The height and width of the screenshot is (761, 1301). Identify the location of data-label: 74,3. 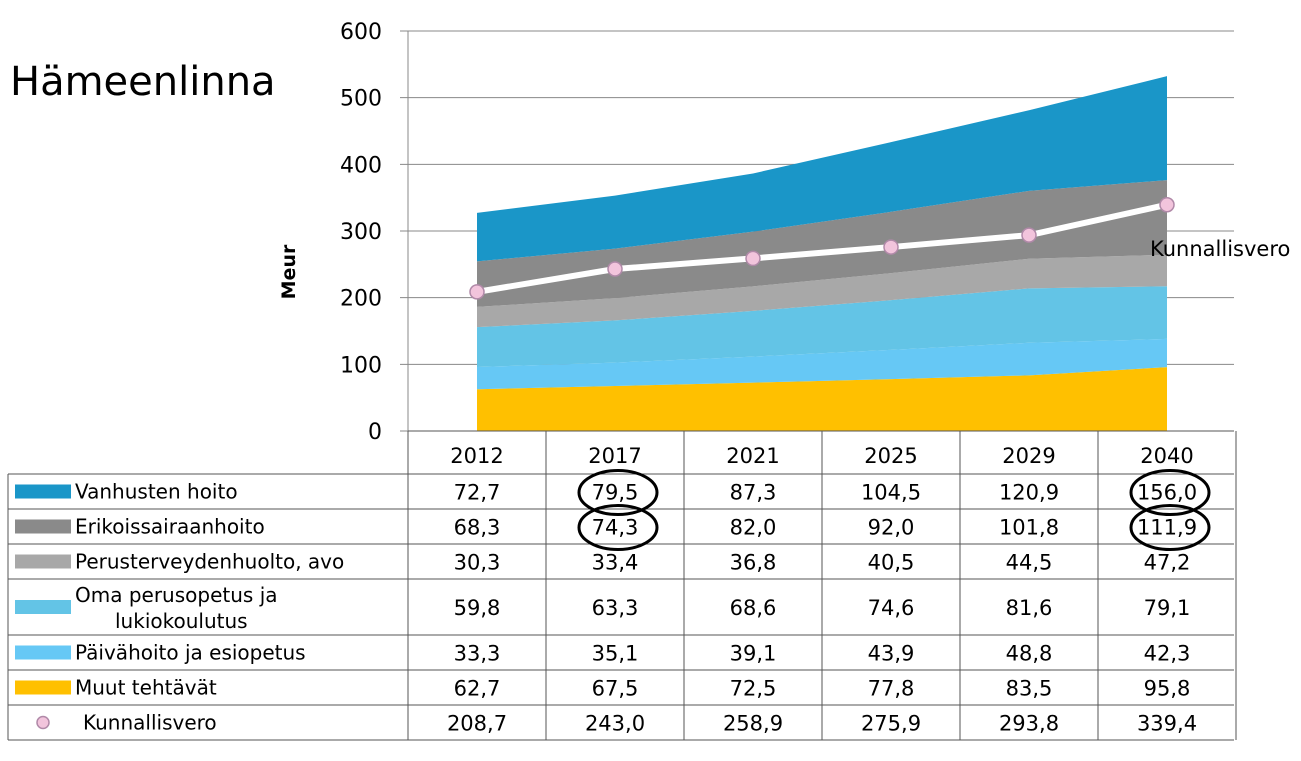
(615, 528).